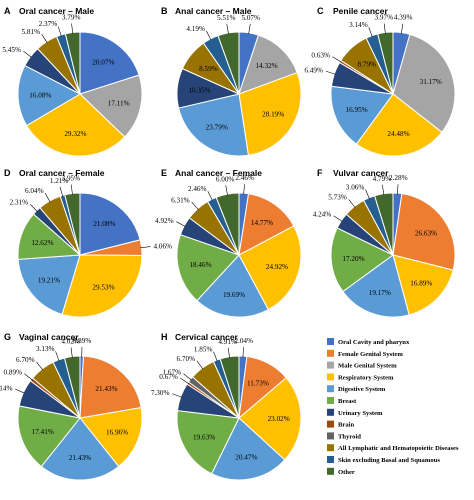 This screenshot has height=500, width=474. I want to click on data-label: 14.32%, so click(266, 66).